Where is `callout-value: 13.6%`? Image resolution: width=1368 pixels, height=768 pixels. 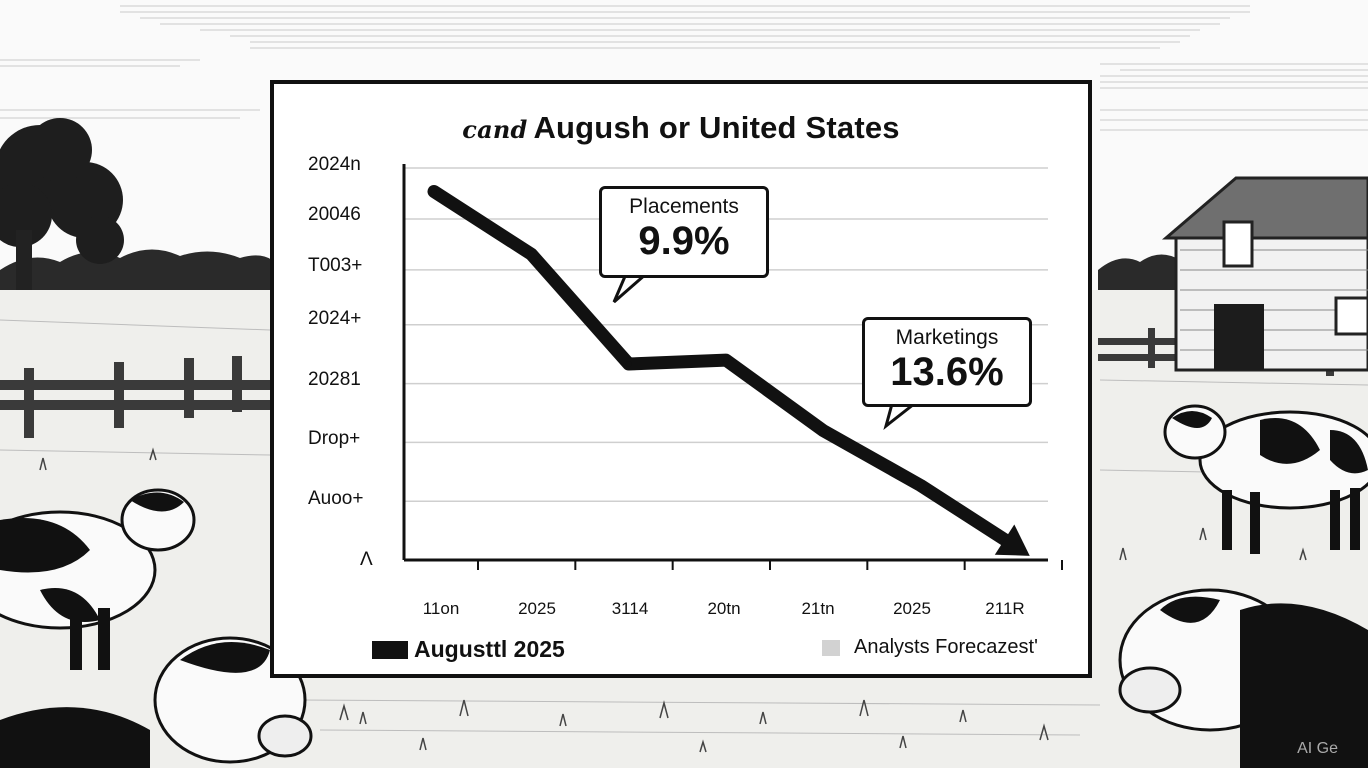 callout-value: 13.6% is located at coordinates (947, 372).